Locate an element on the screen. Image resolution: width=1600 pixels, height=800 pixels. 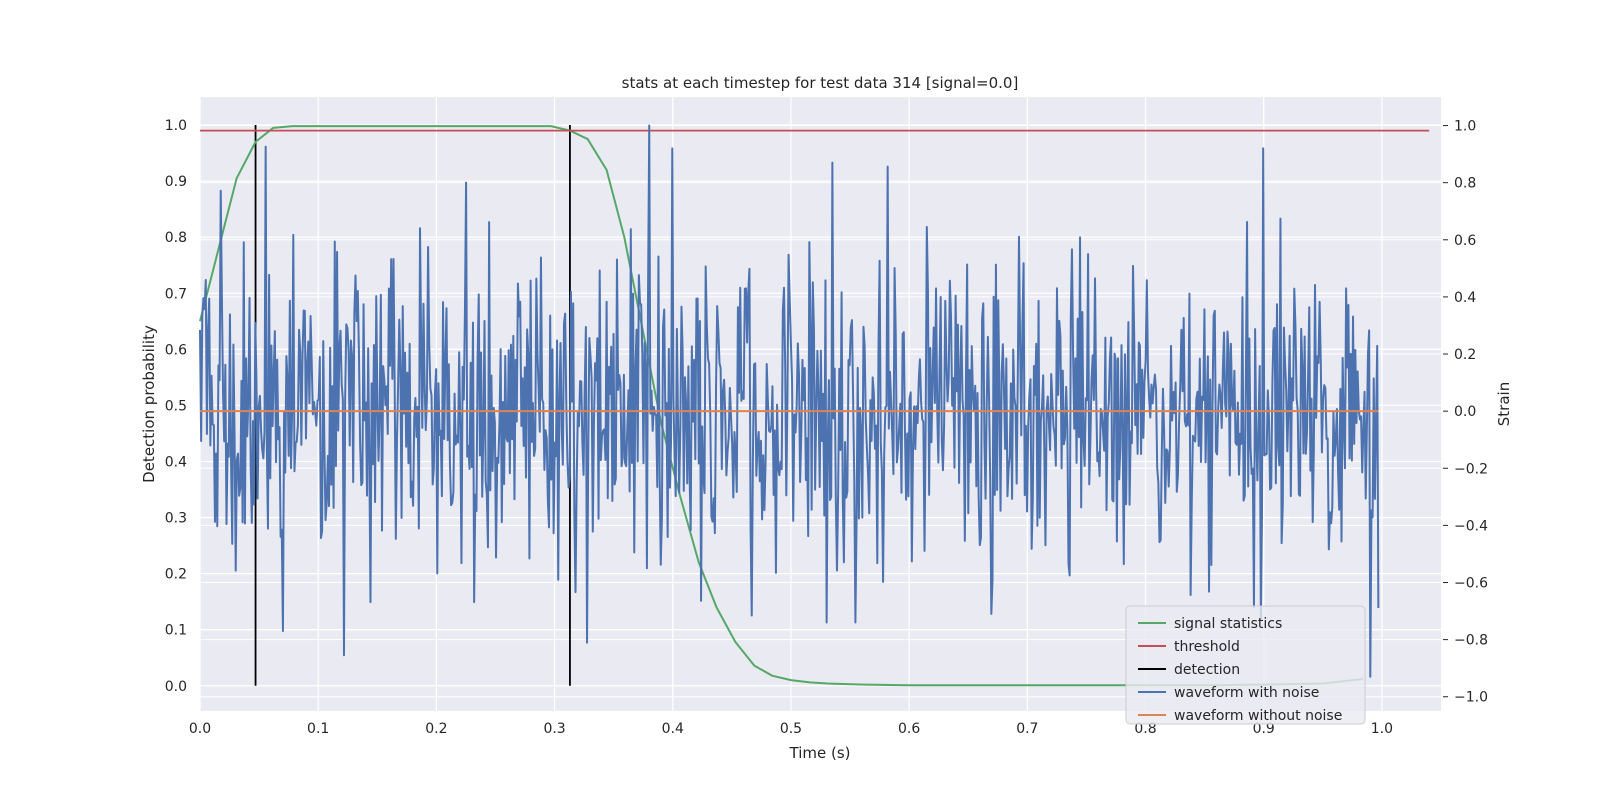
y-left-tick-label: 0.9 is located at coordinates (176, 182).